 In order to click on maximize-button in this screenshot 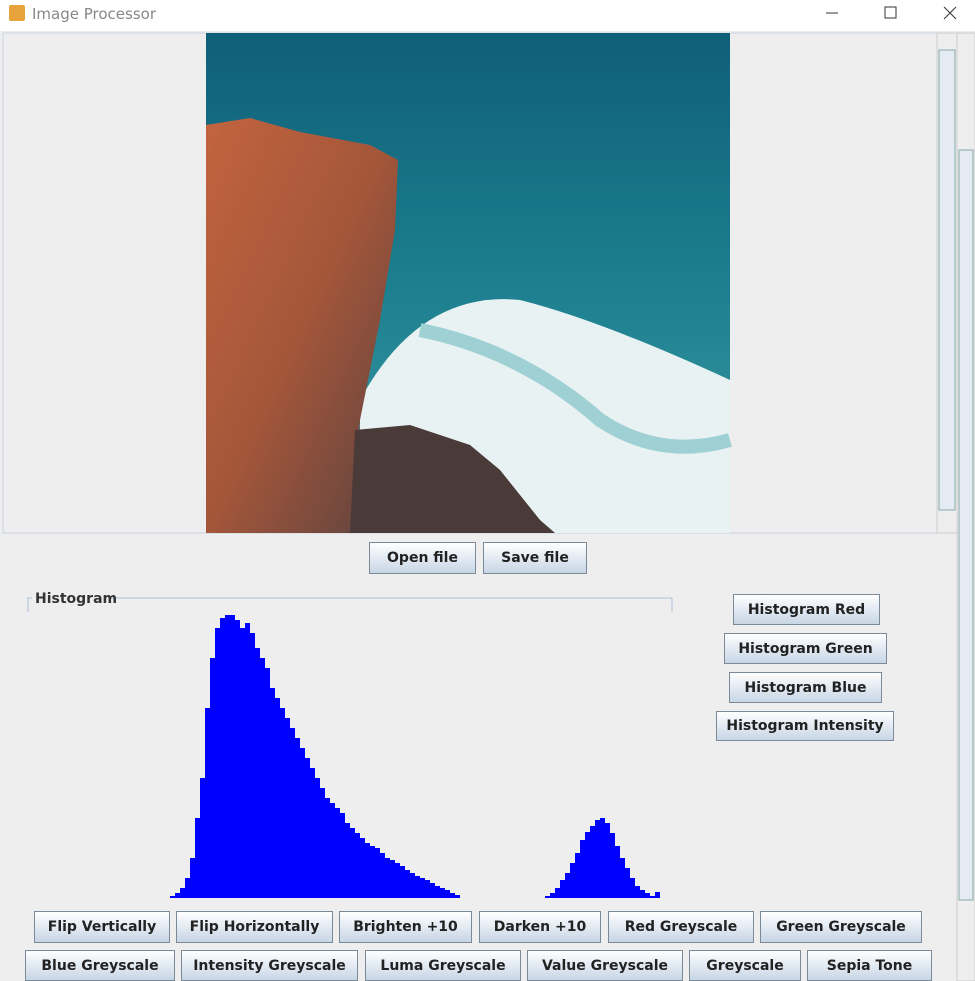, I will do `click(890, 12)`.